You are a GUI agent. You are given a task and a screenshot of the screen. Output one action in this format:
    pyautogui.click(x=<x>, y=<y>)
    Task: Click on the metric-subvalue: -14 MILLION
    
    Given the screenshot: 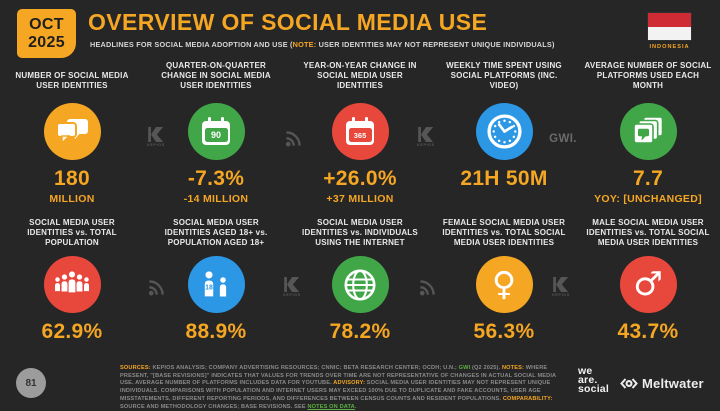 What is the action you would take?
    pyautogui.click(x=216, y=199)
    